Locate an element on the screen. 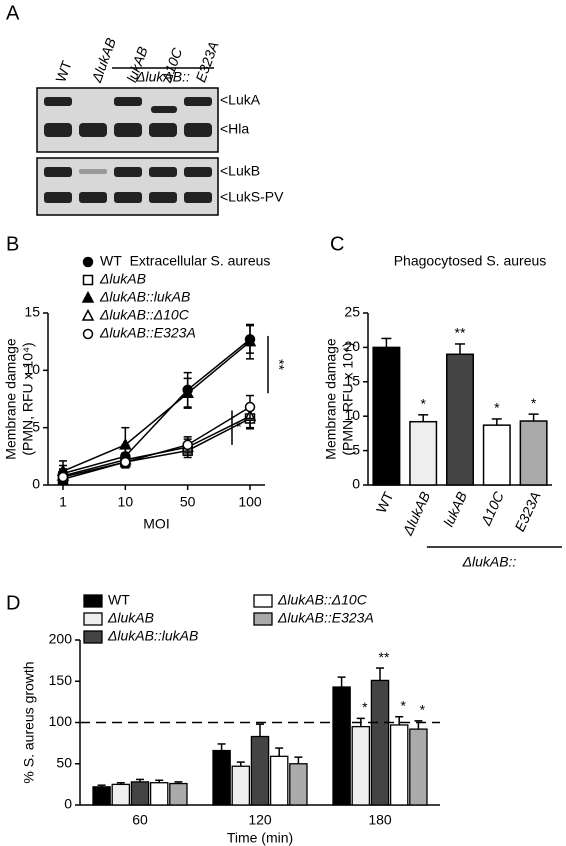 This screenshot has height=846, width=566. annotation: * is located at coordinates (239, 426).